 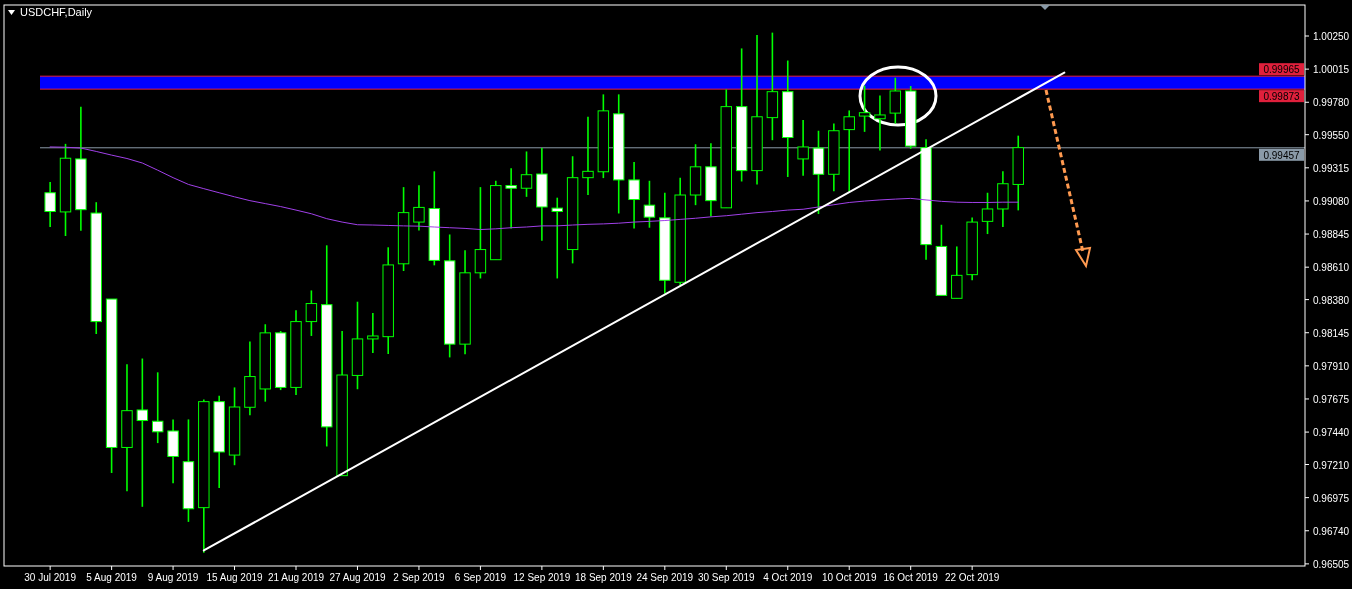 What do you see at coordinates (1331, 465) in the screenshot?
I see `y-tick-label: 0.97210` at bounding box center [1331, 465].